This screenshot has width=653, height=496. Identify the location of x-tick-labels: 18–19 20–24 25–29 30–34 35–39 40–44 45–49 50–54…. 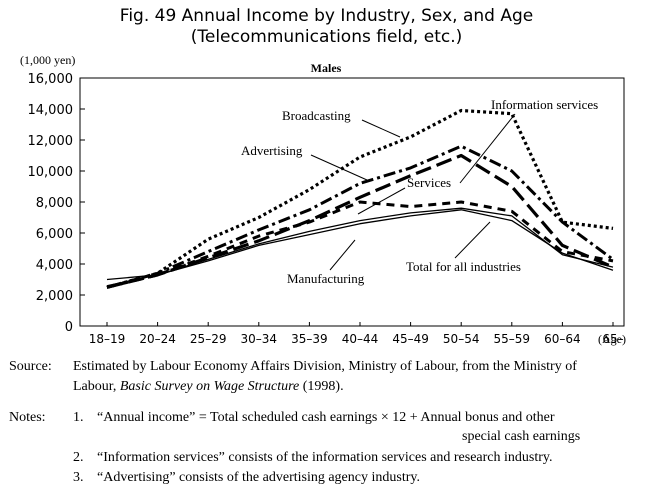
(356, 339).